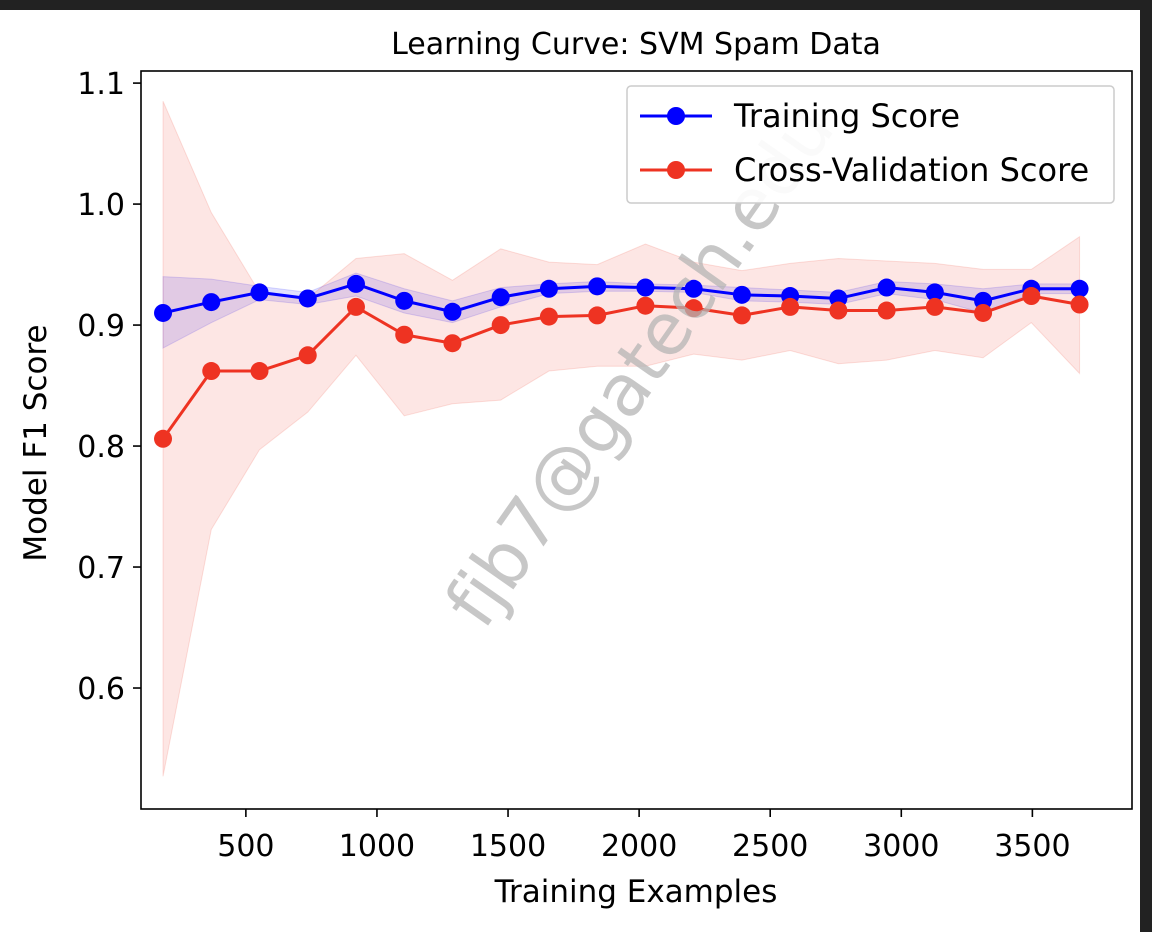  I want to click on x-tick-label-3: 2000, so click(639, 846).